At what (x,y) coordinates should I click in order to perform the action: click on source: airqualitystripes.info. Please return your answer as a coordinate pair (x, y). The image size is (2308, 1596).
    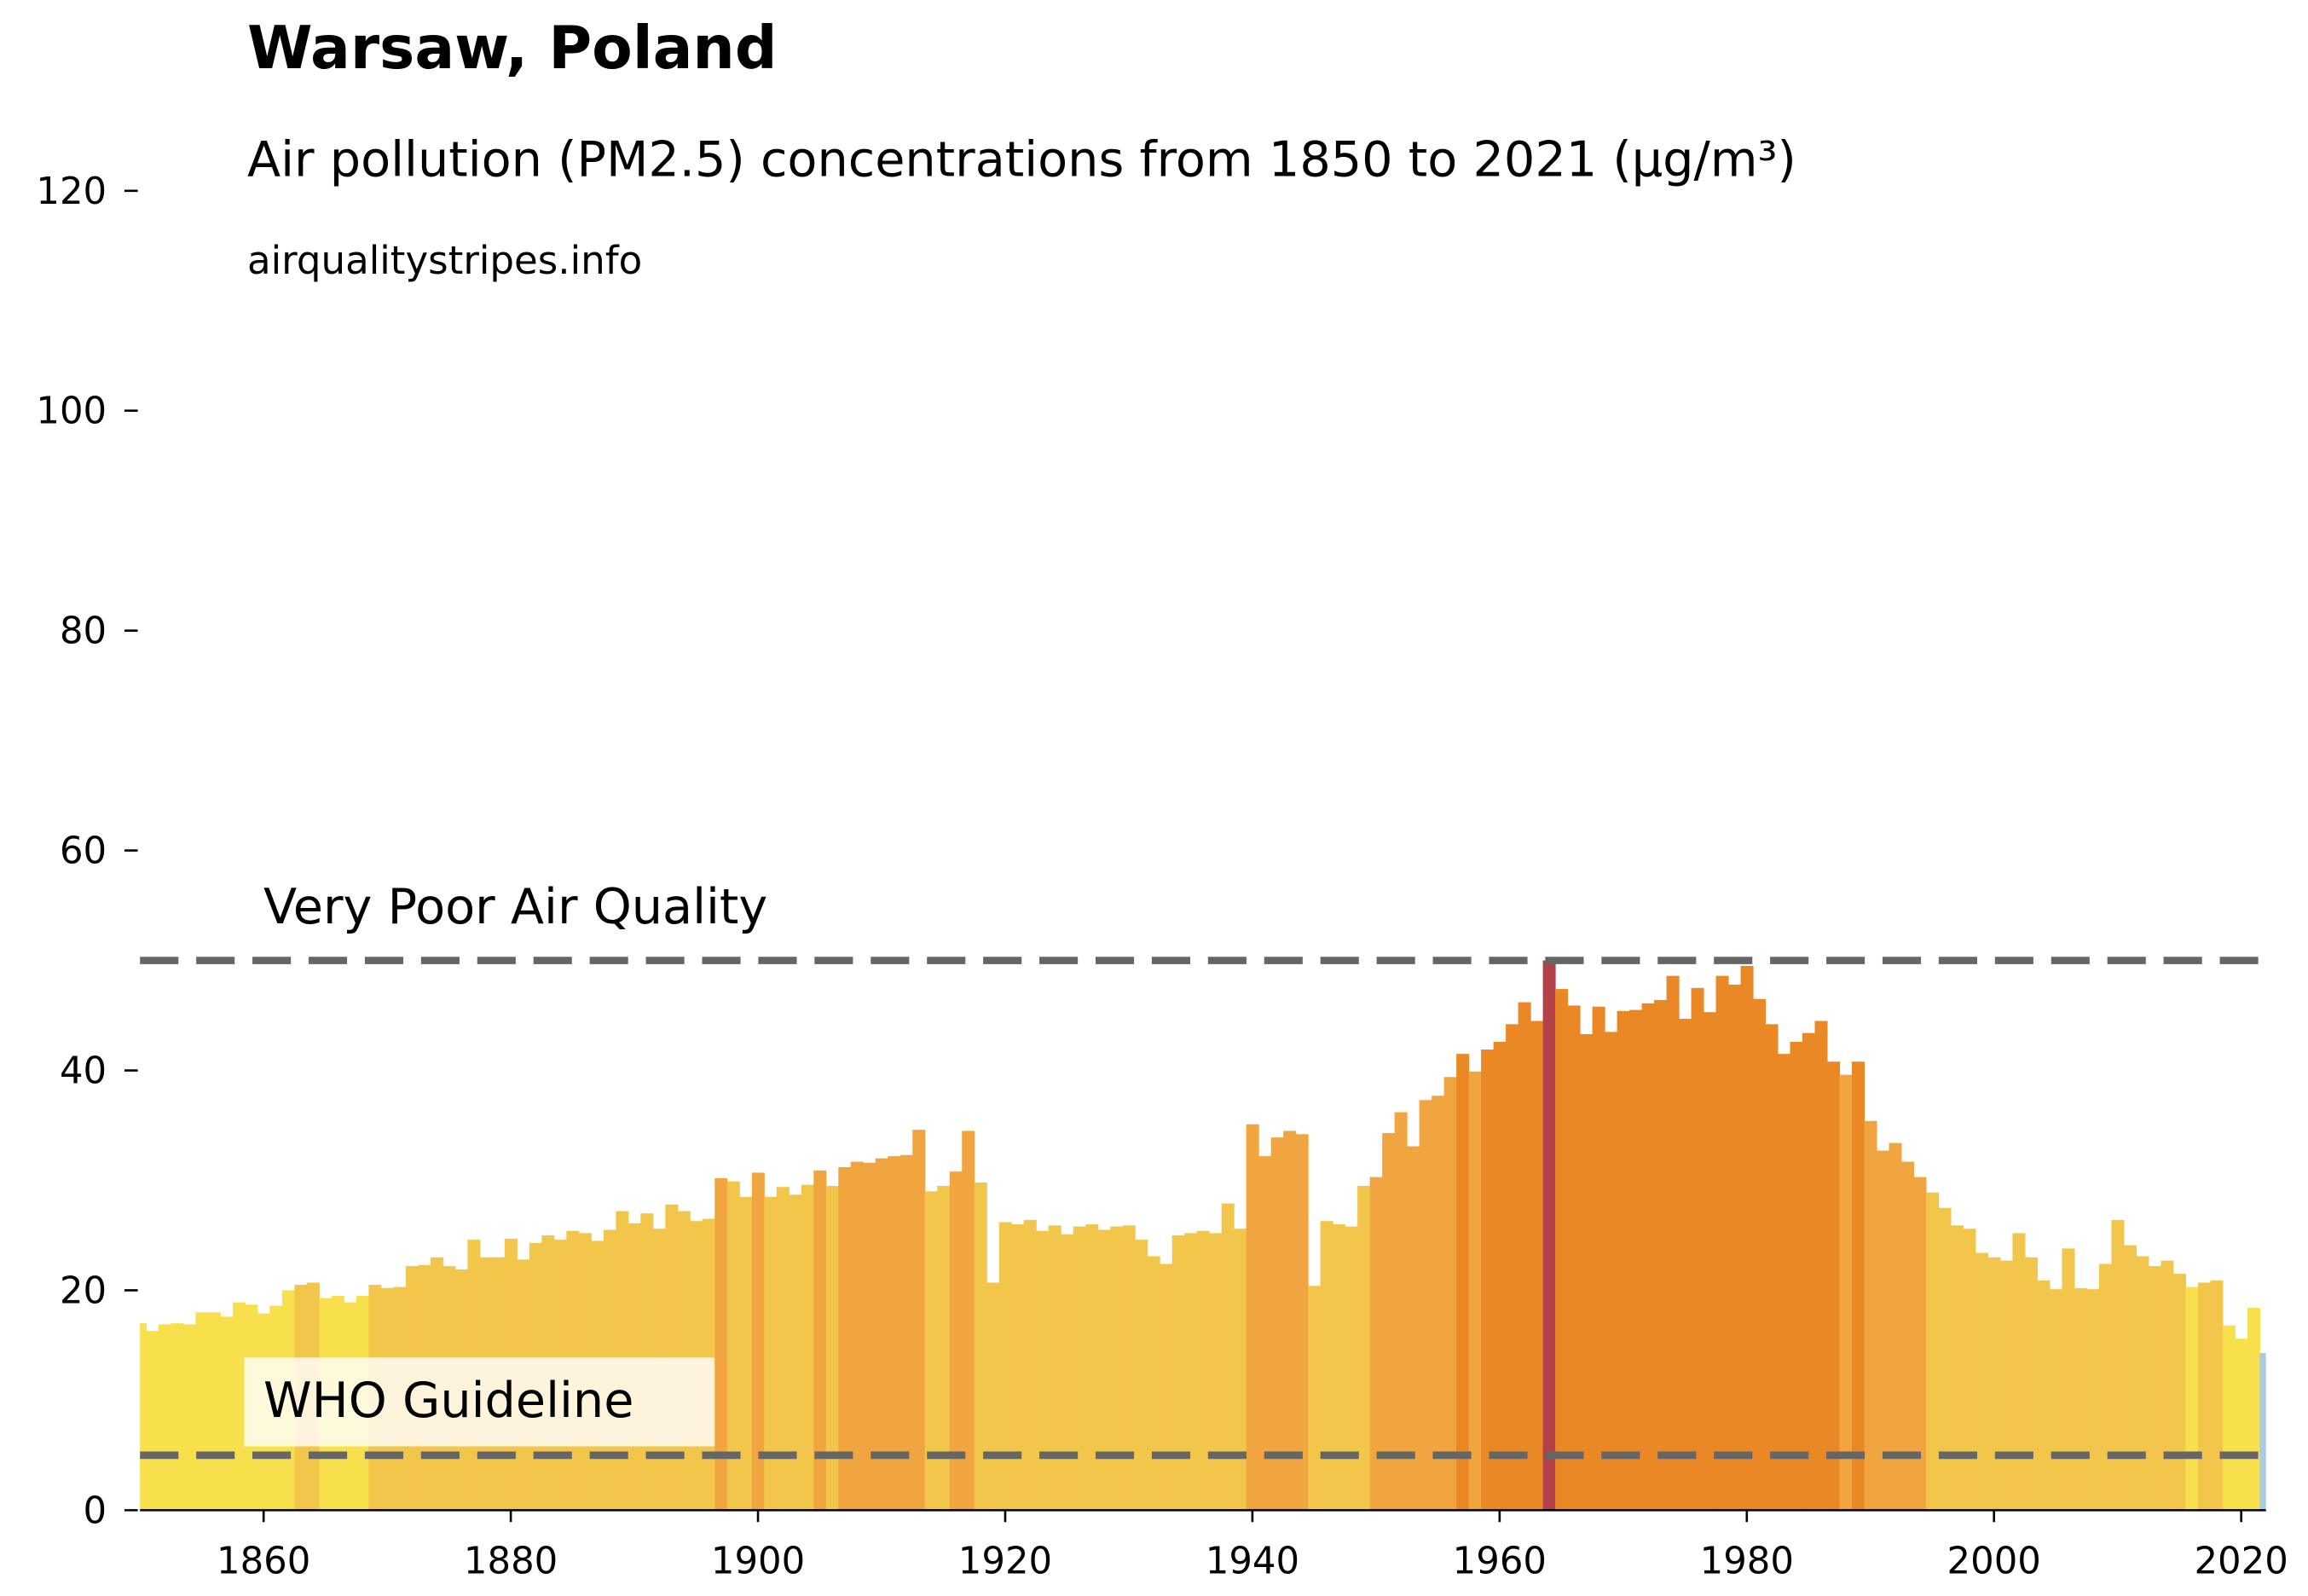
    Looking at the image, I should click on (444, 260).